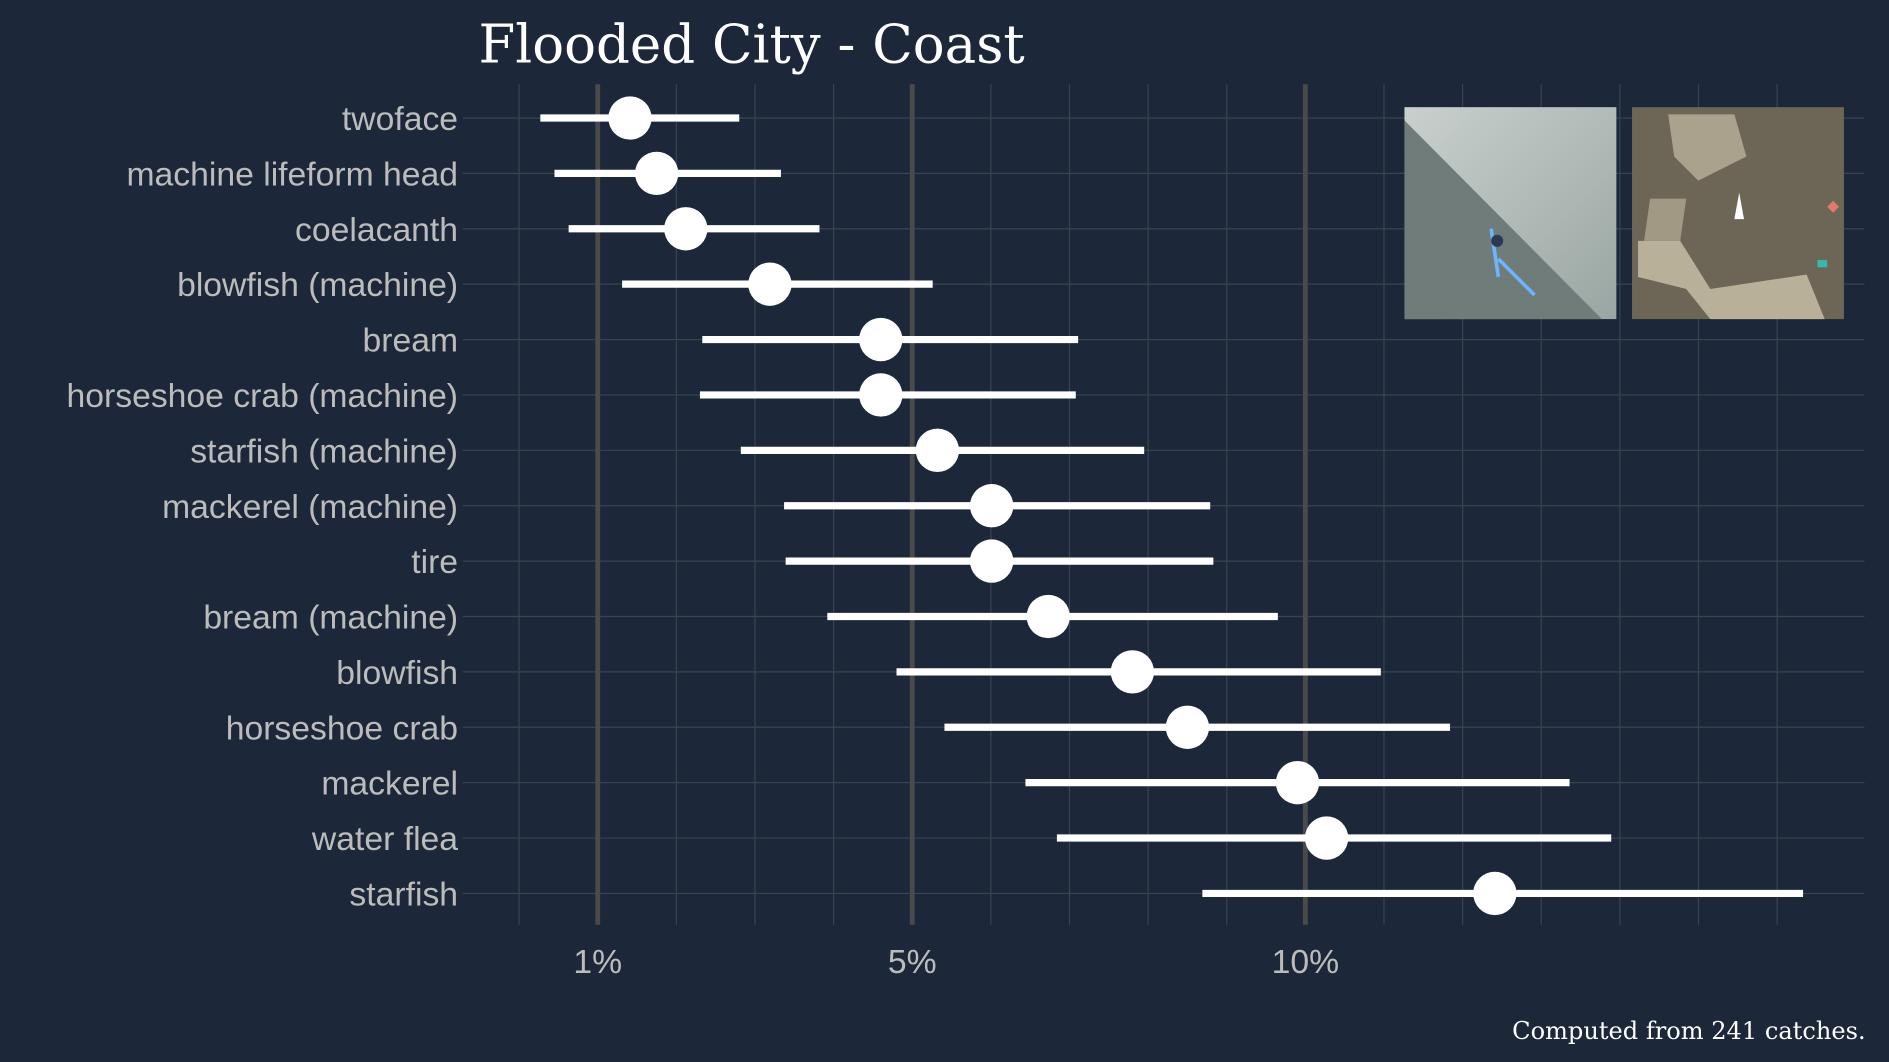 The width and height of the screenshot is (1889, 1062). Describe the element at coordinates (411, 341) in the screenshot. I see `y-tick-label: bream` at that location.